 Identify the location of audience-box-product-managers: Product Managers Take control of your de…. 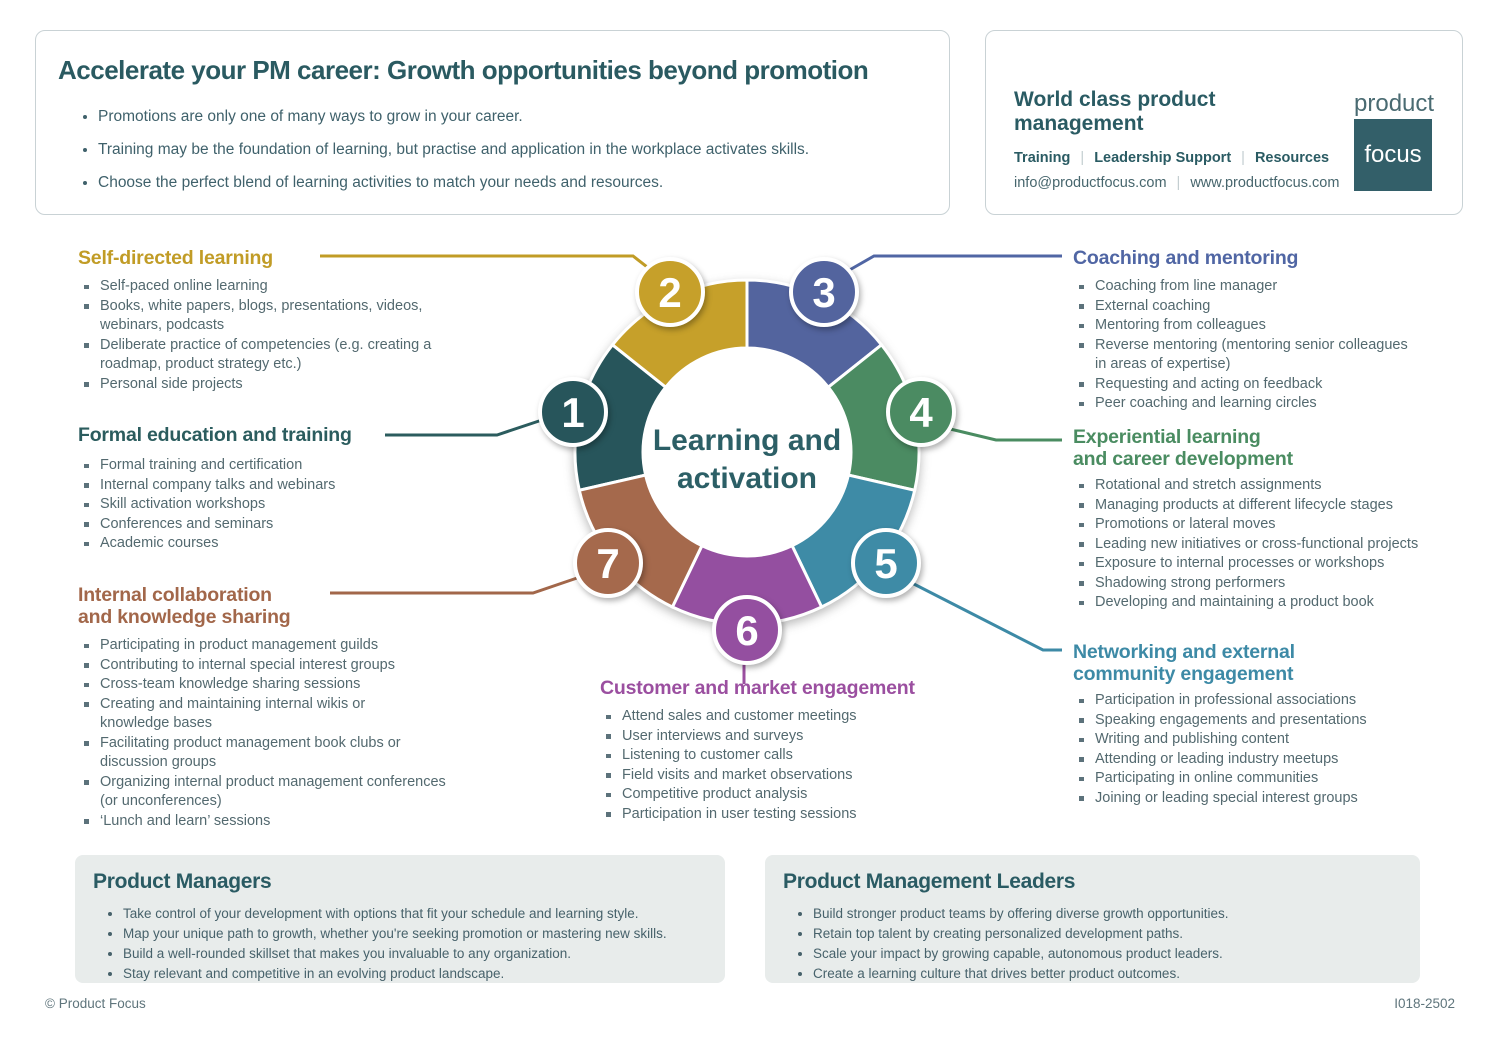
(400, 919).